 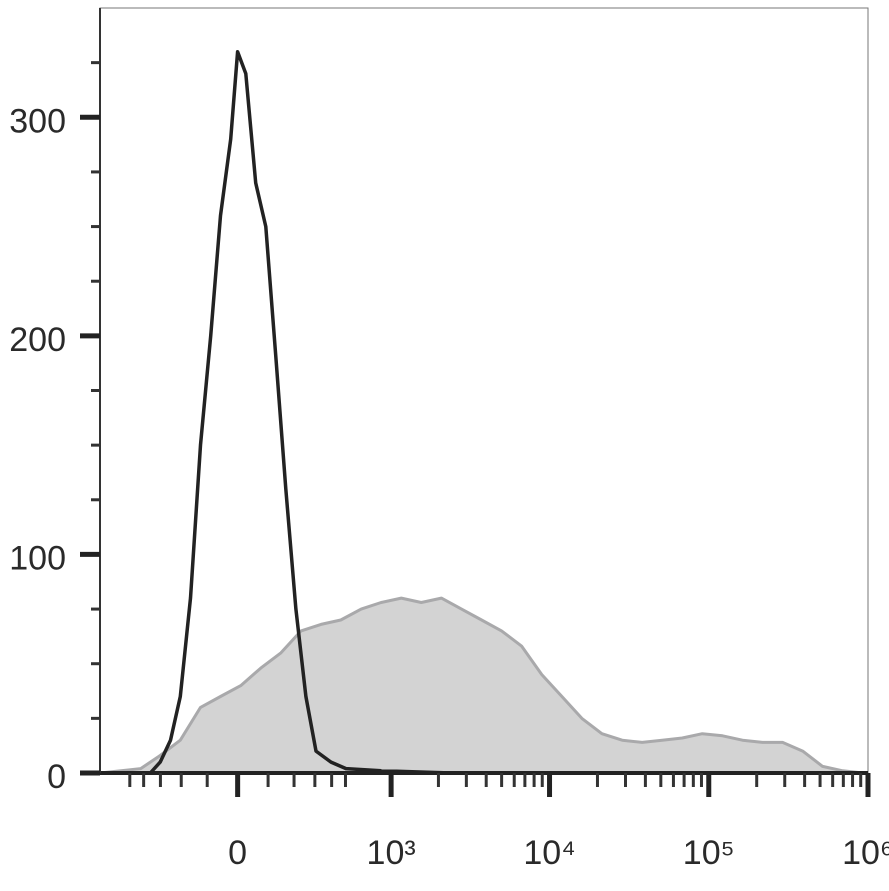 What do you see at coordinates (391, 853) in the screenshot?
I see `x-tick-label: 10³` at bounding box center [391, 853].